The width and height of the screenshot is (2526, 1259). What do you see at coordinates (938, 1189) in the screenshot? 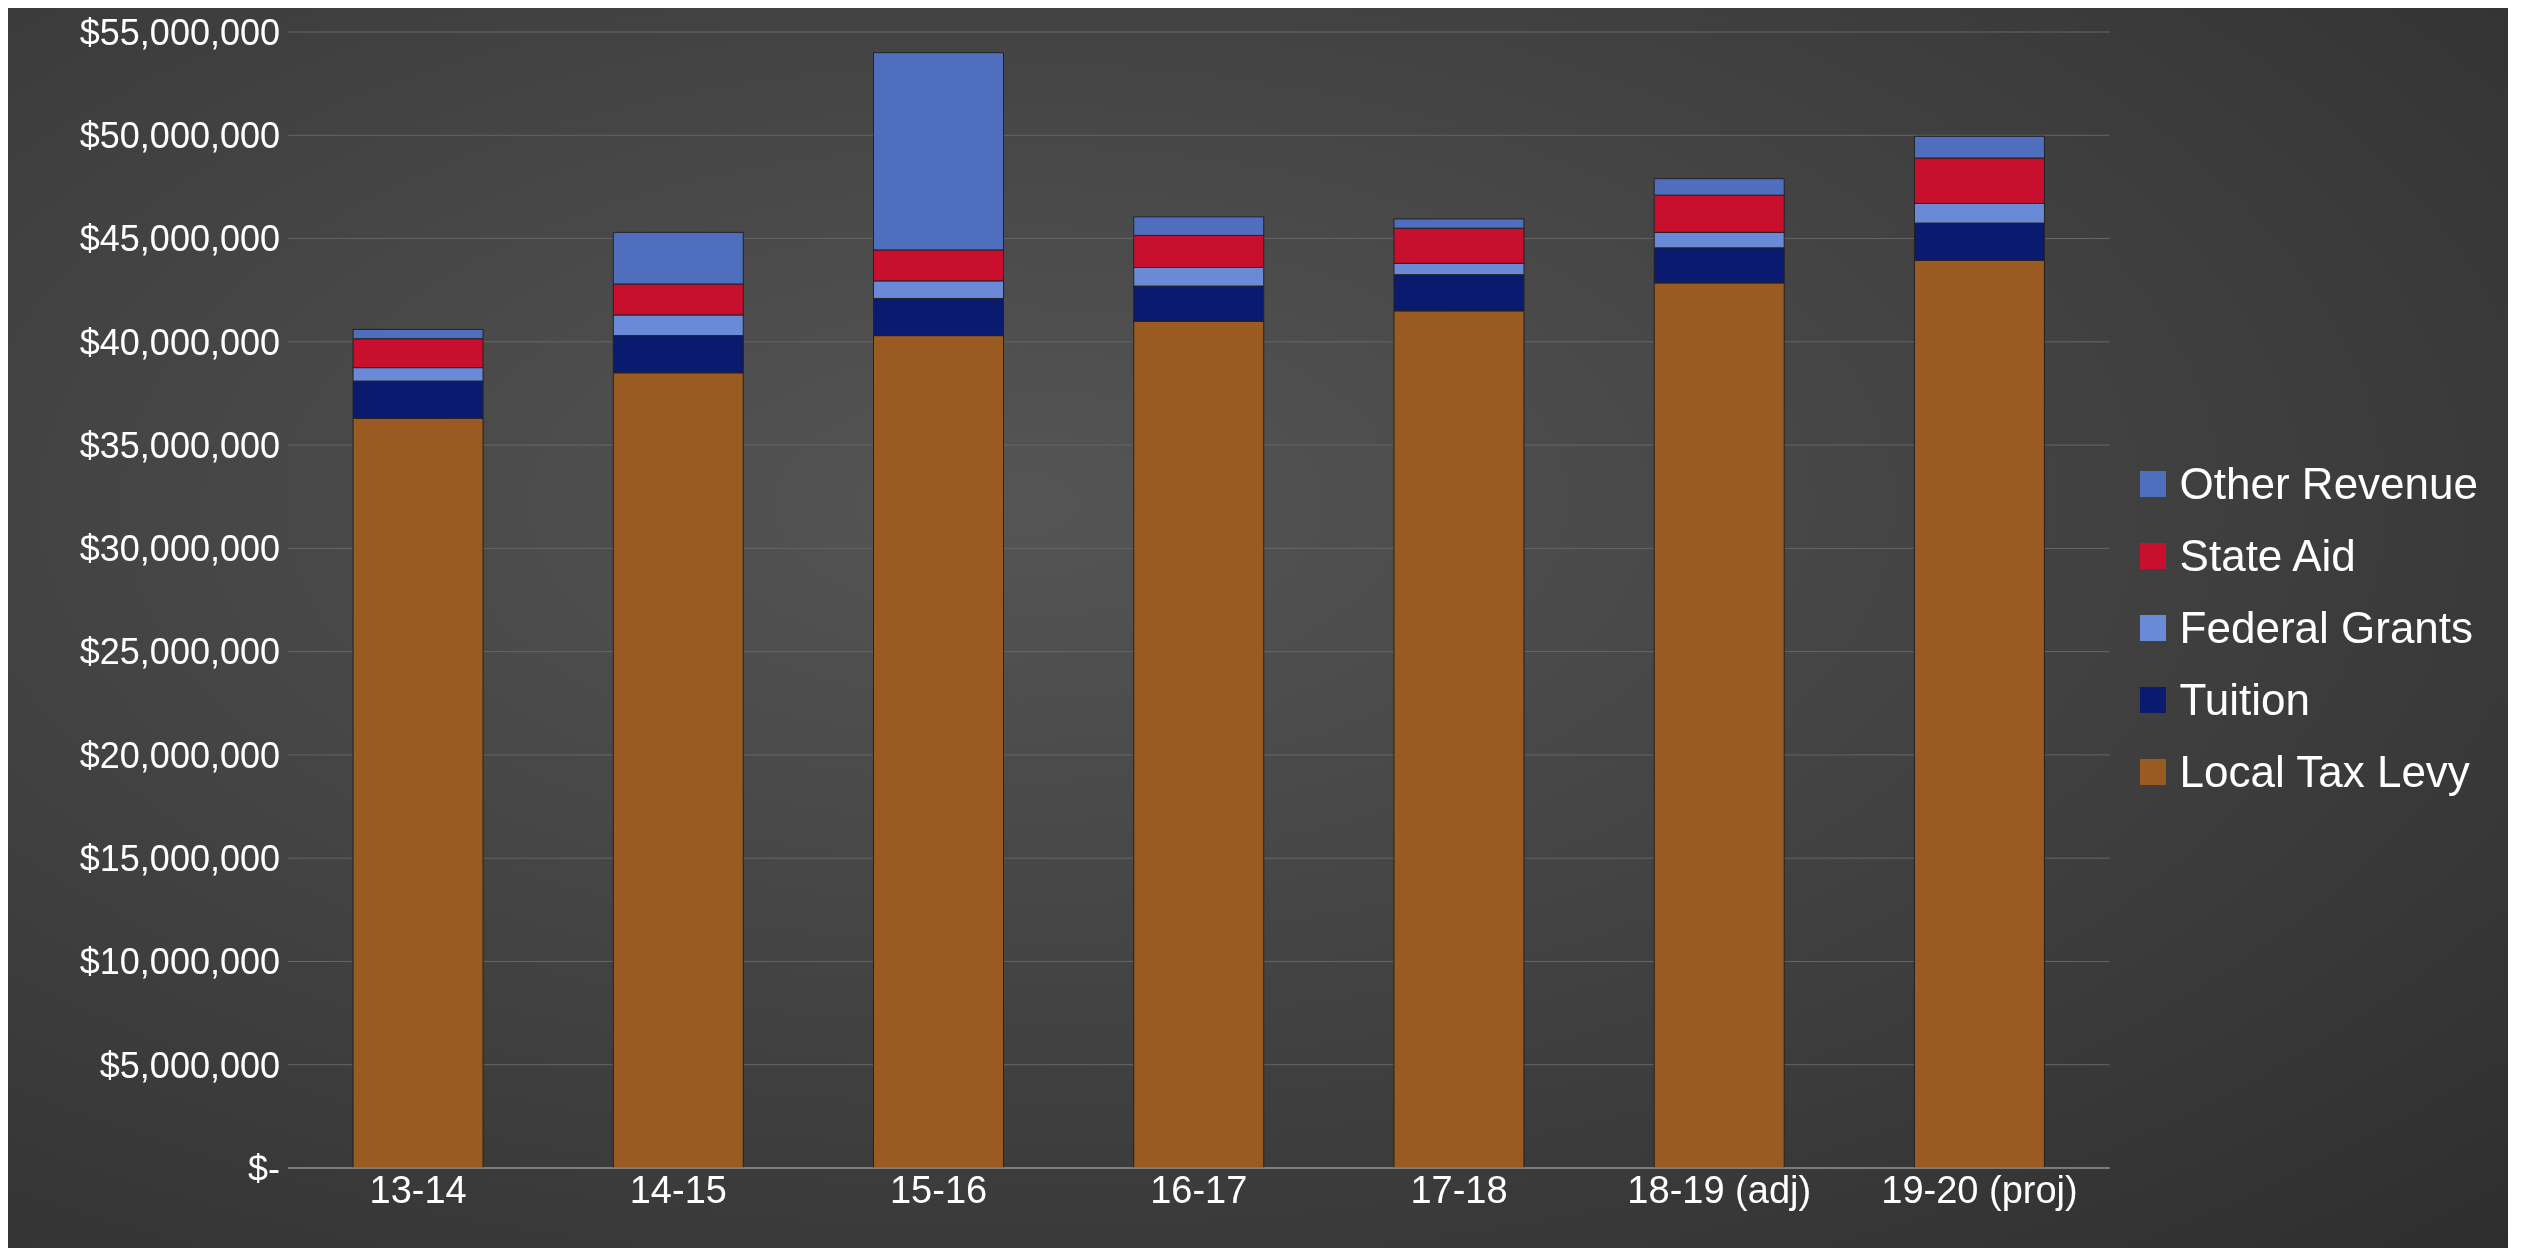
I see `x-tick-label: 15-16` at bounding box center [938, 1189].